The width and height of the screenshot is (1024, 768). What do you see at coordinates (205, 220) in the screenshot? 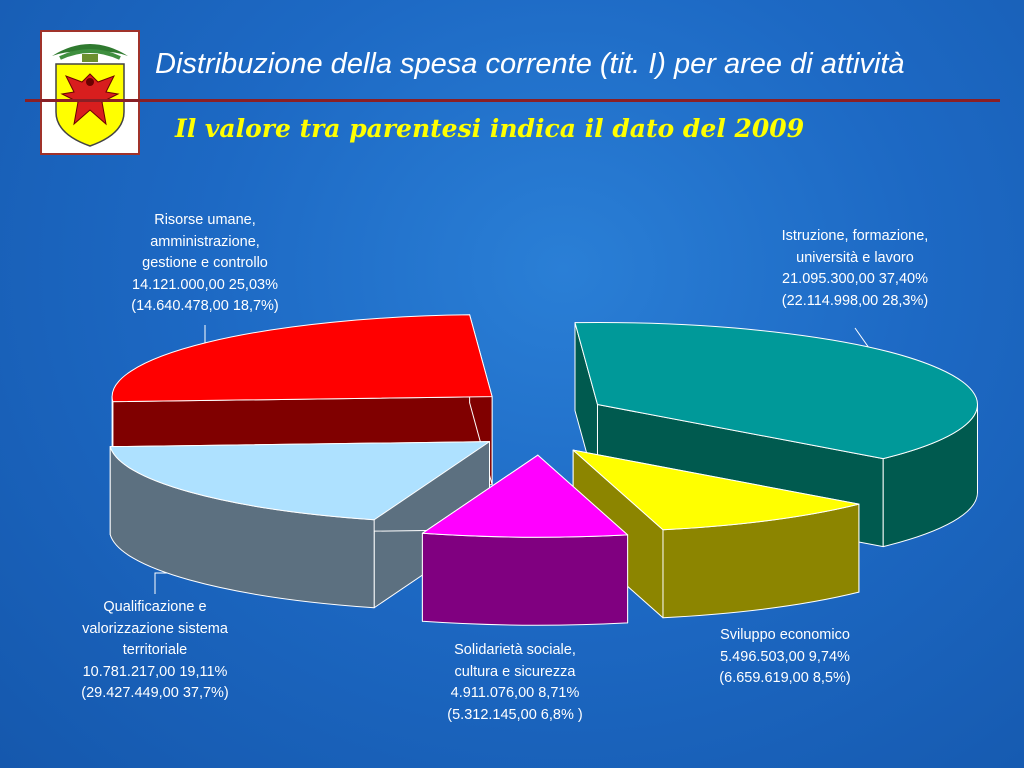
I see `slice-name-line: Risorse umane,` at bounding box center [205, 220].